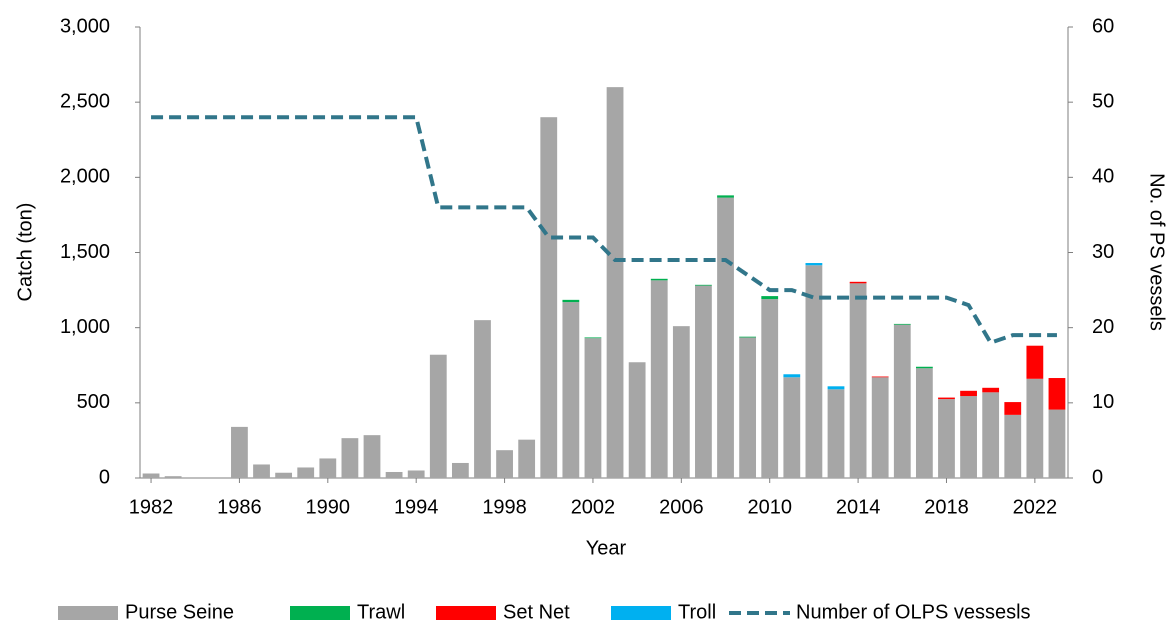 This screenshot has height=630, width=1169. What do you see at coordinates (85, 26) in the screenshot?
I see `y-tick-label: 3,000` at bounding box center [85, 26].